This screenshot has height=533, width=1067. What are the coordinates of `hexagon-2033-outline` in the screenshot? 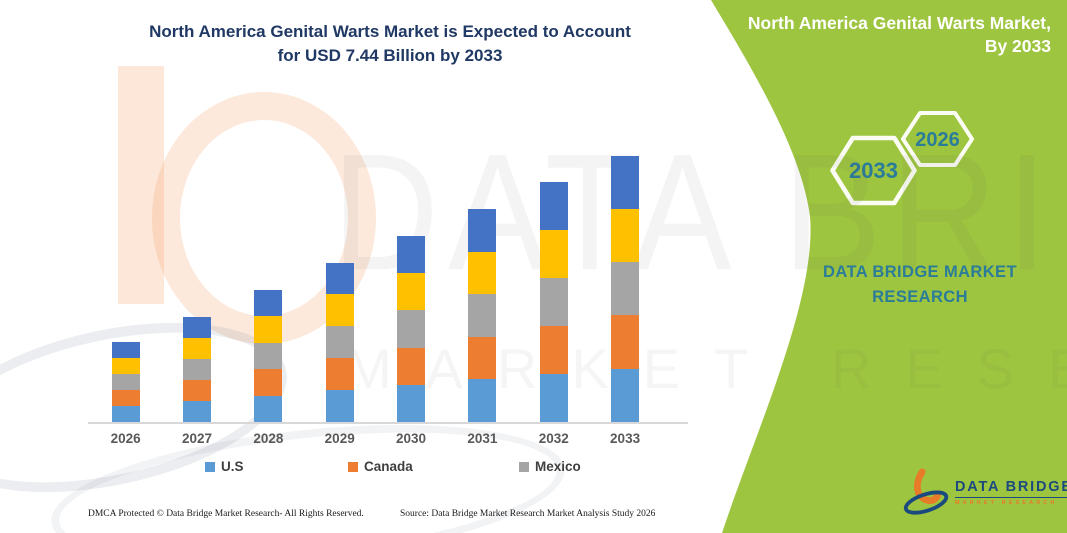 It's located at (873, 170).